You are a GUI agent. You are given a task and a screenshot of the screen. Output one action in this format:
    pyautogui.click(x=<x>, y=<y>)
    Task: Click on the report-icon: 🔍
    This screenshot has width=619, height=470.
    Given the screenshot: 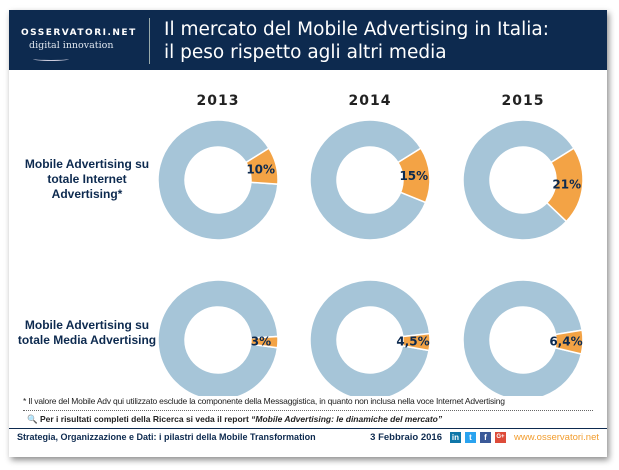 What is the action you would take?
    pyautogui.click(x=32, y=419)
    